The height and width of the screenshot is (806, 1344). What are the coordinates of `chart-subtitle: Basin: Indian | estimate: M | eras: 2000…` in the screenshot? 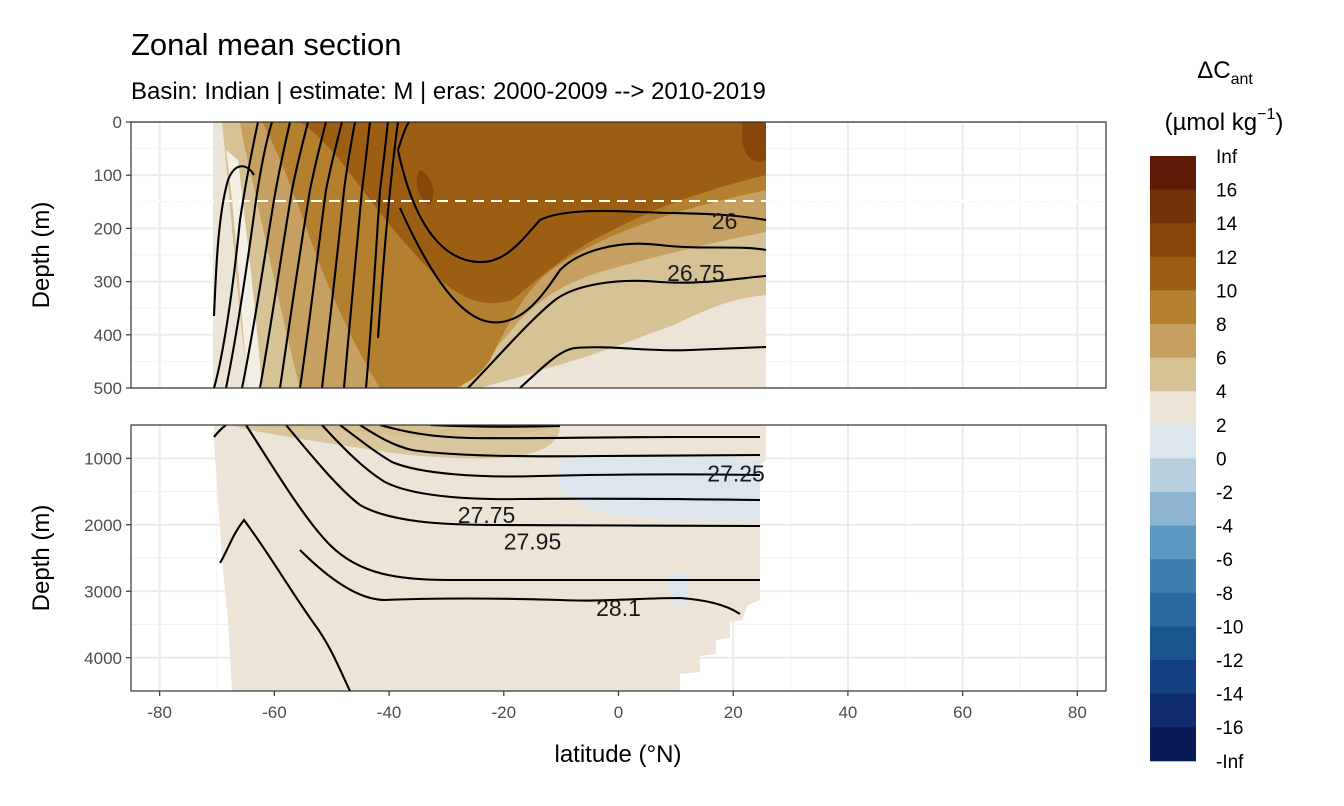 It's located at (448, 91).